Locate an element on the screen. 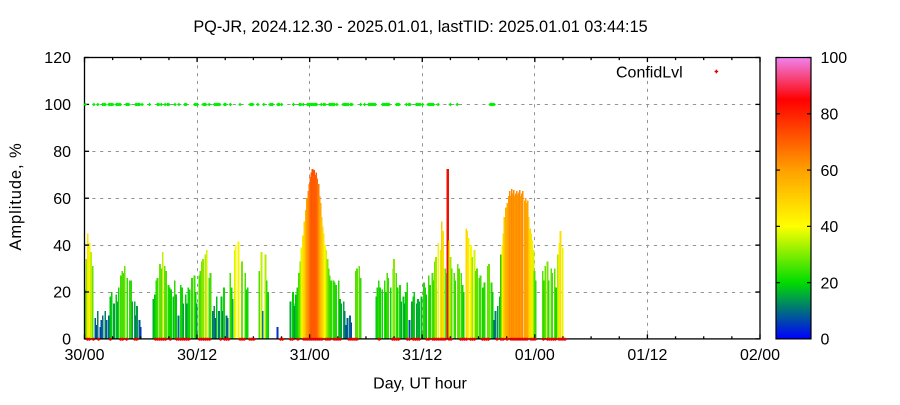  svg-text: 31/12 is located at coordinates (422, 355).